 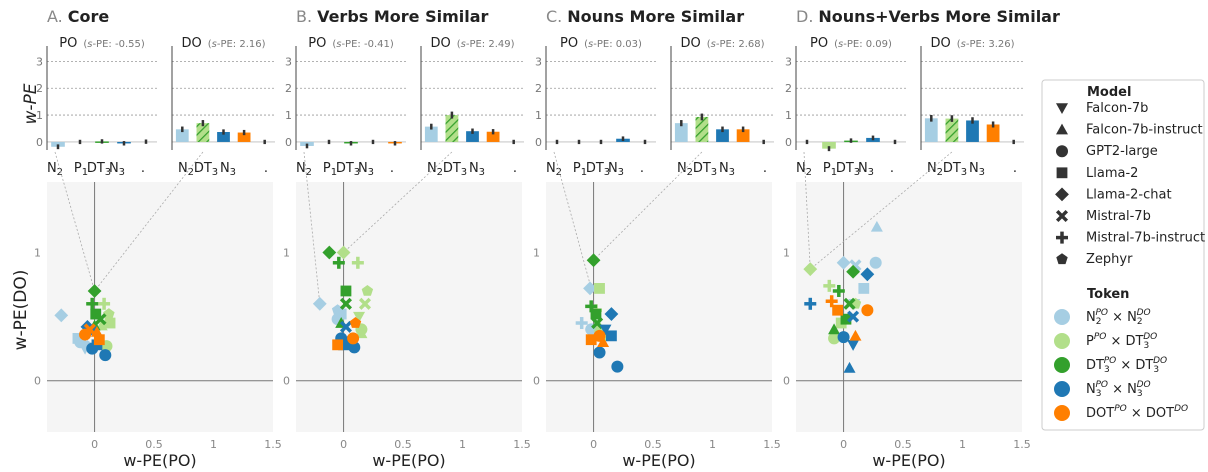 I want to click on legend-token-label: PPO × DT3DO, so click(x=1121, y=341).